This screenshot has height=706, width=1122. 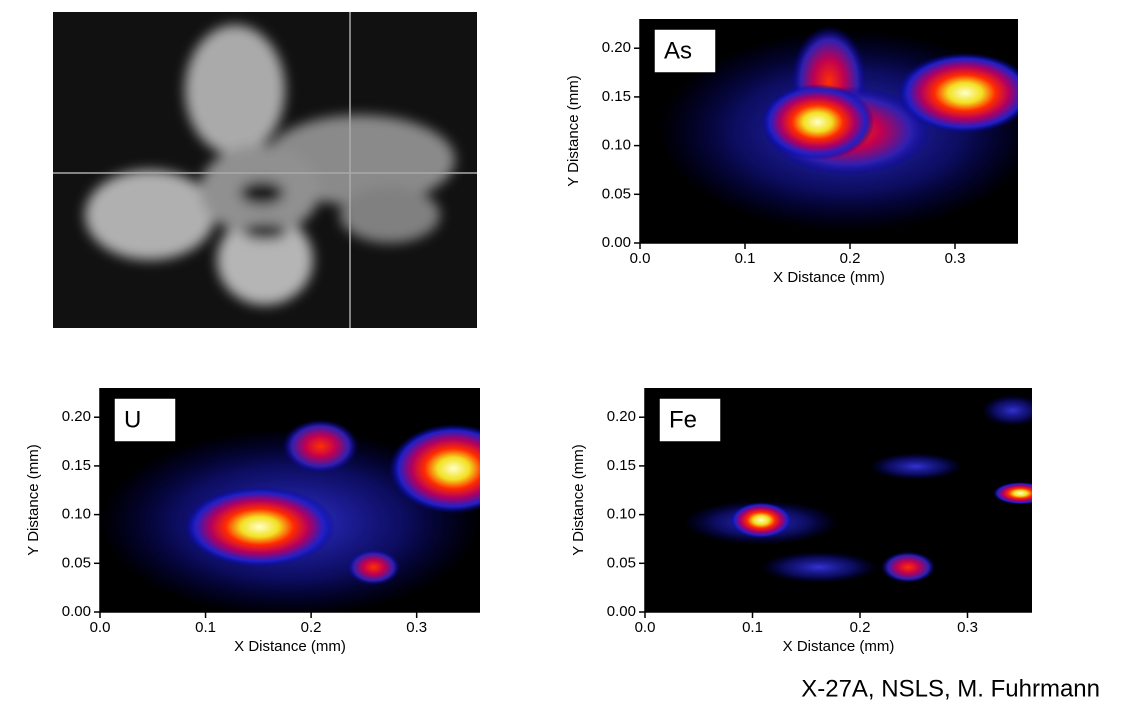 What do you see at coordinates (950, 688) in the screenshot?
I see `caption: X-27A, NSLS, M. Fuhrmann` at bounding box center [950, 688].